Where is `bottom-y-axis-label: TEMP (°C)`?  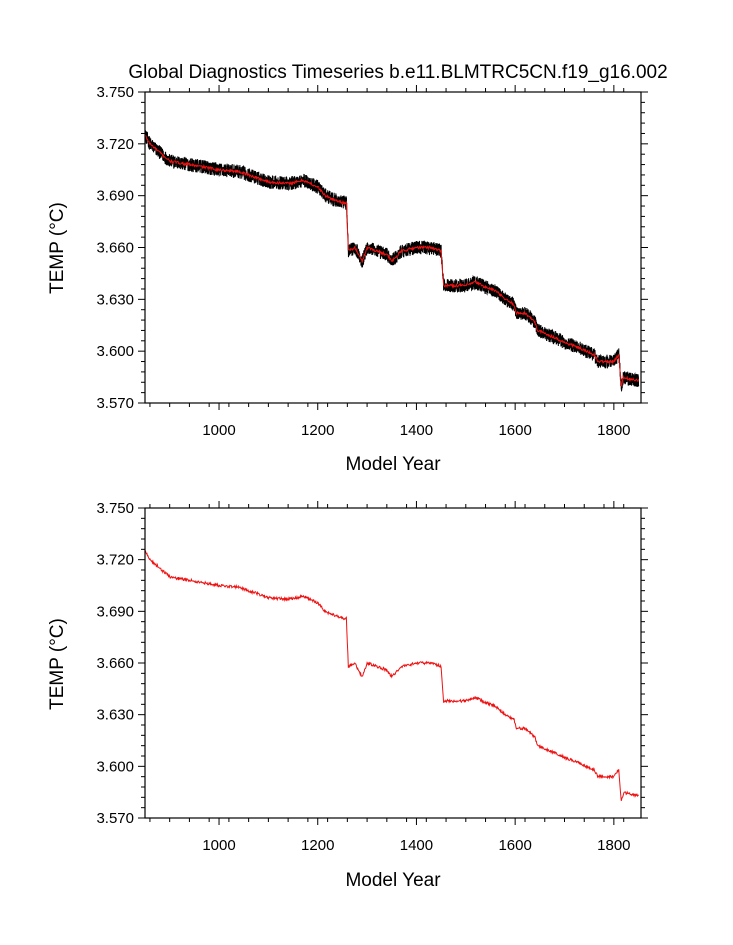
bottom-y-axis-label: TEMP (°C) is located at coordinates (57, 664).